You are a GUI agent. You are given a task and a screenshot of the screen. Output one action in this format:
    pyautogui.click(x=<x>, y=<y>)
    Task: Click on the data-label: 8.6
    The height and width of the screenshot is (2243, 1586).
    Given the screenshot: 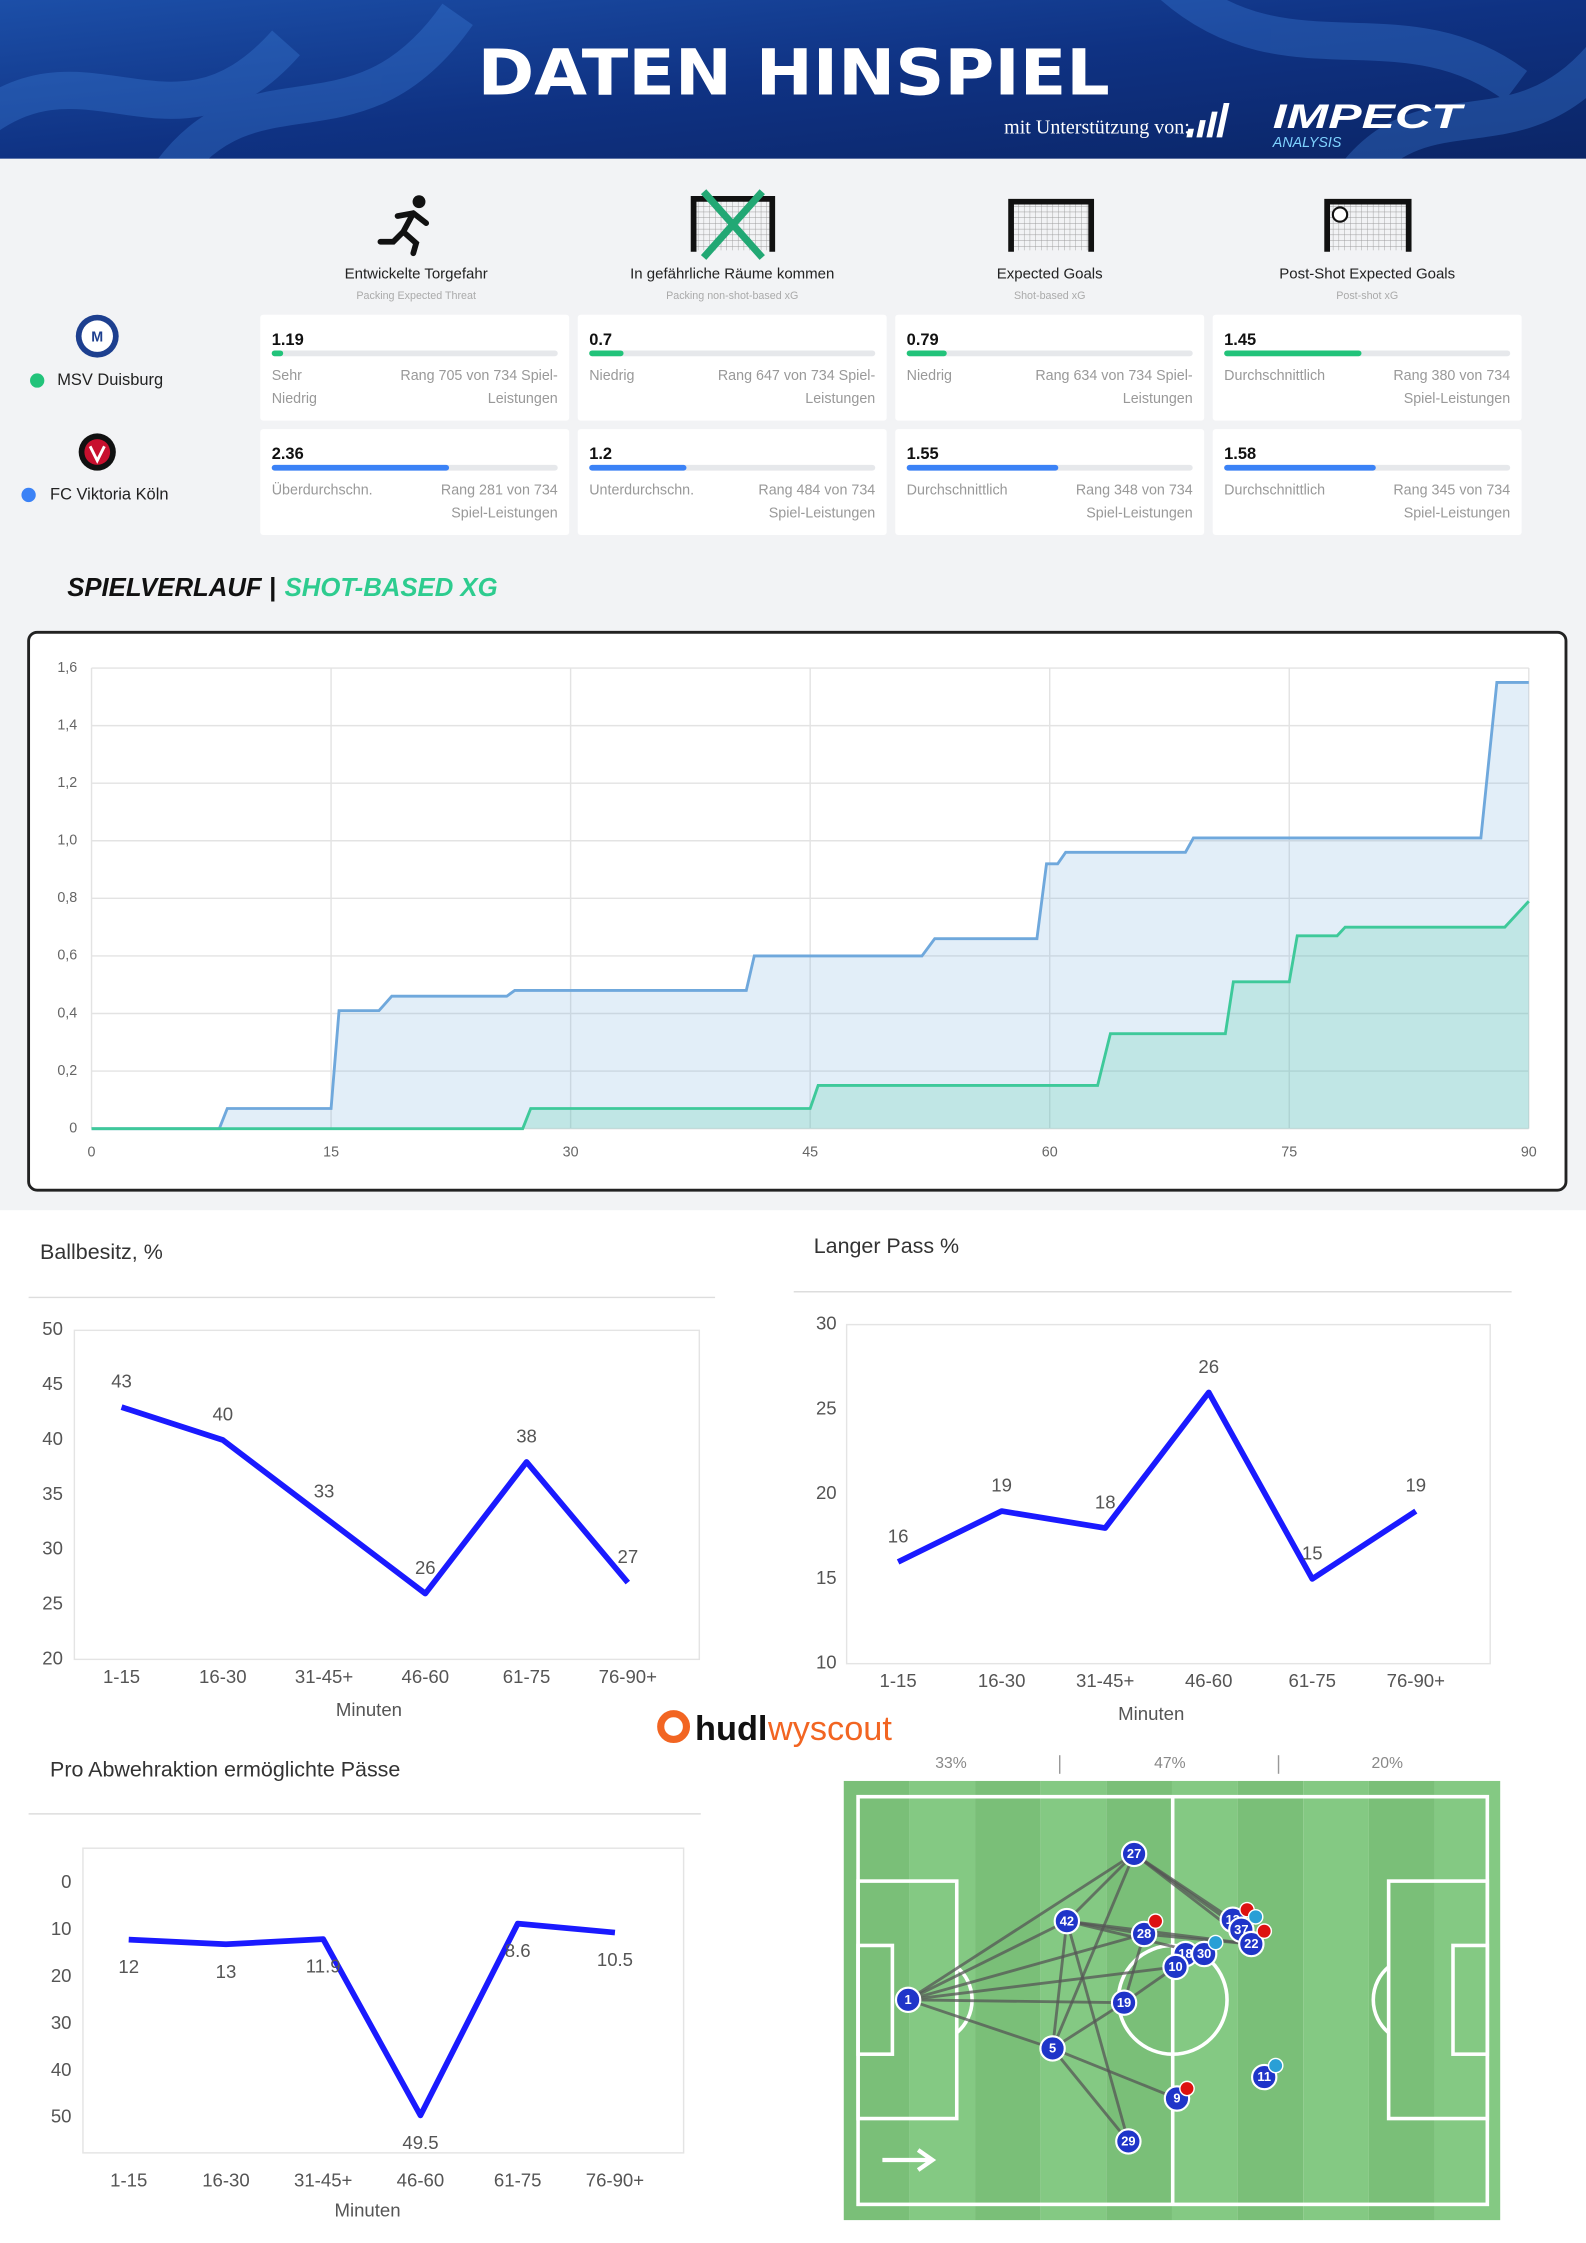 What is the action you would take?
    pyautogui.click(x=518, y=1950)
    